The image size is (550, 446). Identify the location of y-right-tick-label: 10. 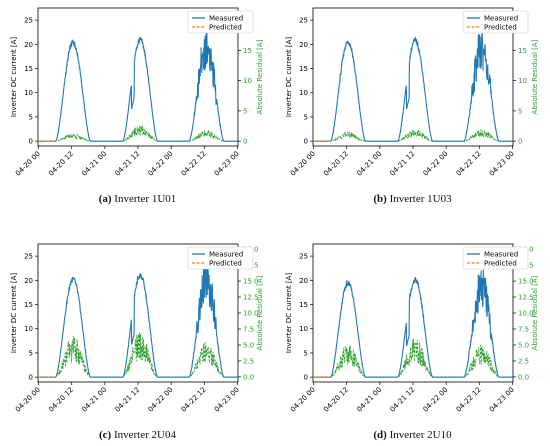
(247, 81).